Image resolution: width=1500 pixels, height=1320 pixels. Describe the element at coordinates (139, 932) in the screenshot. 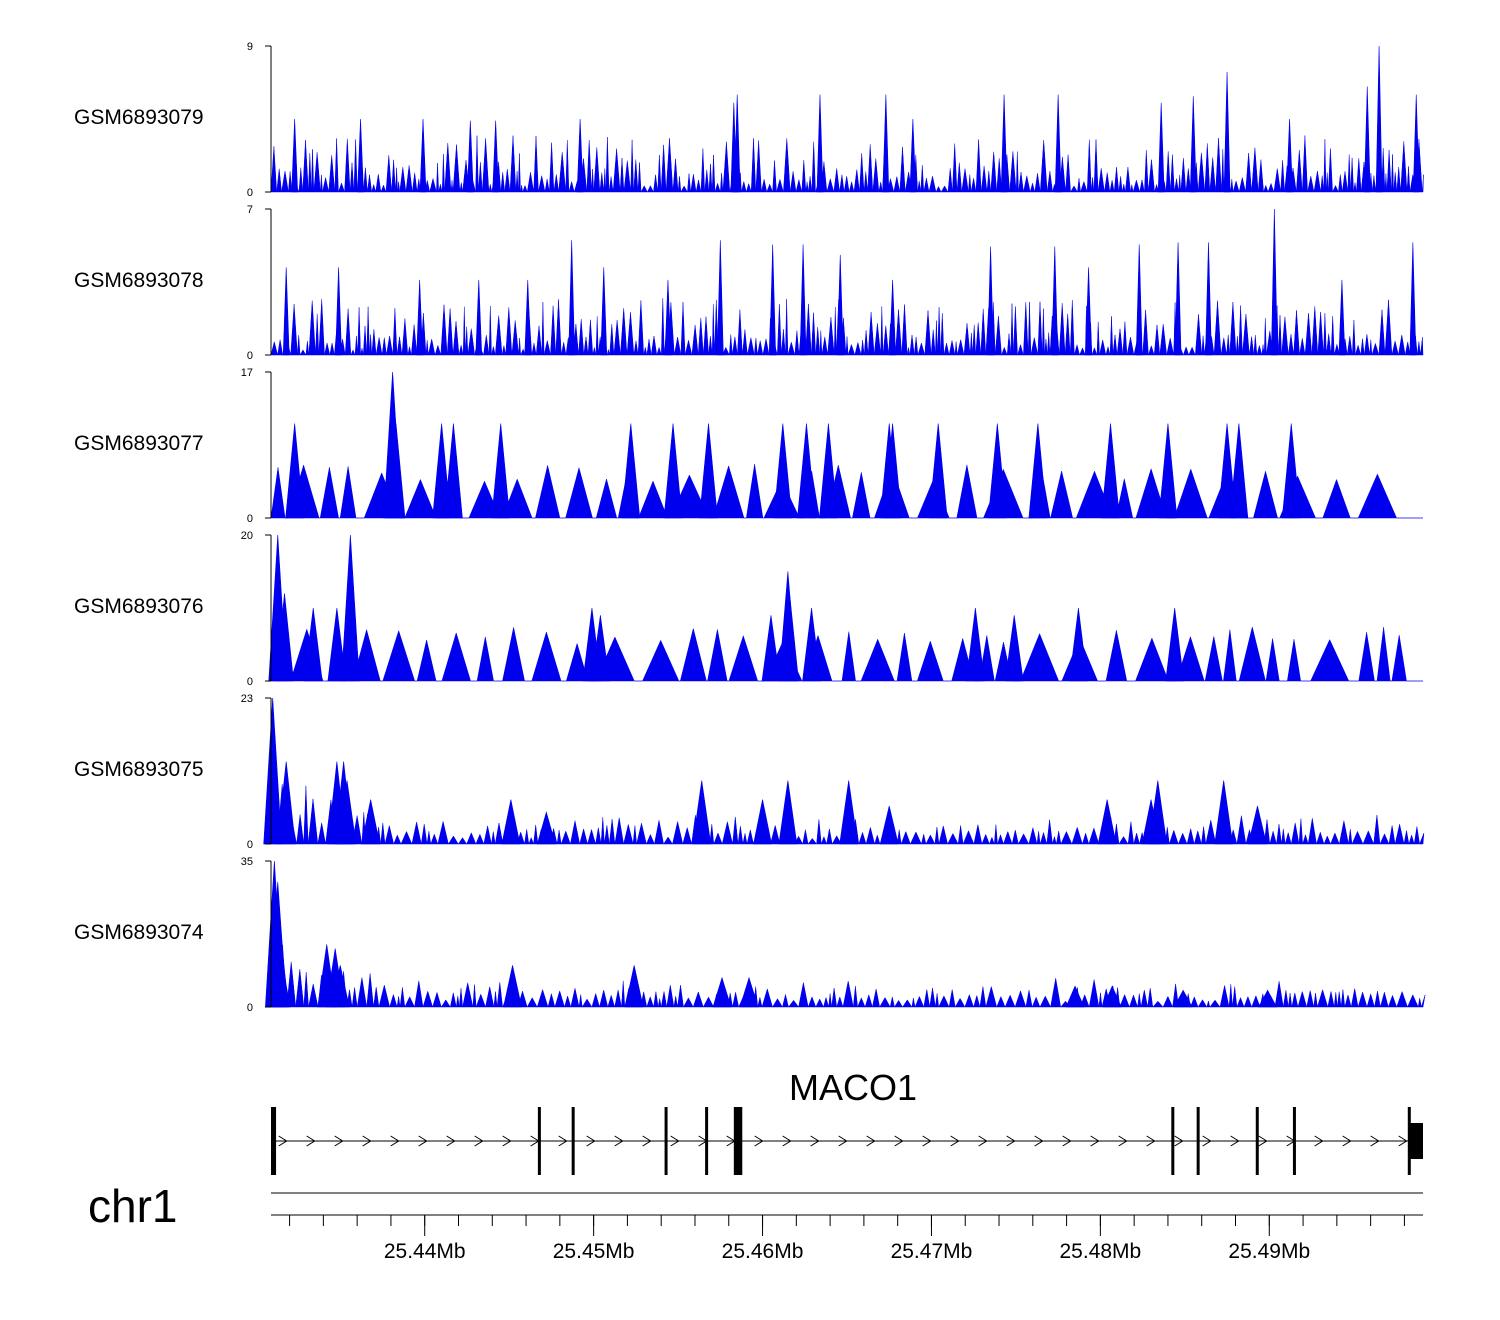

I see `track-label: GSM6893074` at that location.